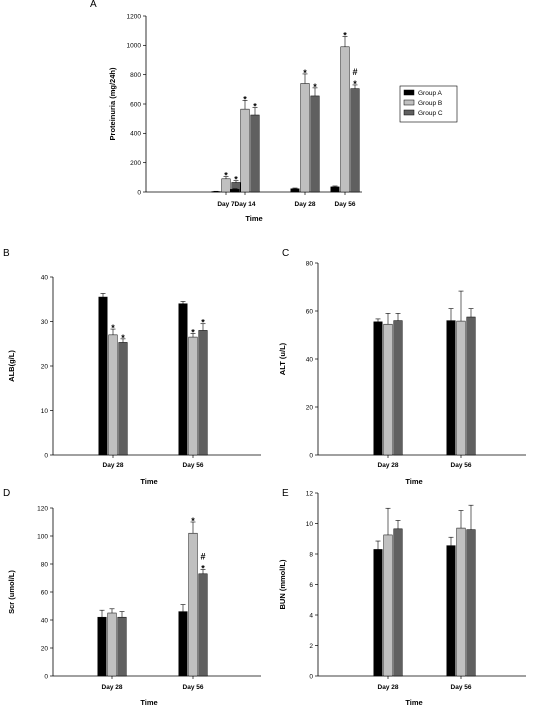  I want to click on y-axis-label: ALT (u/L), so click(282, 358).